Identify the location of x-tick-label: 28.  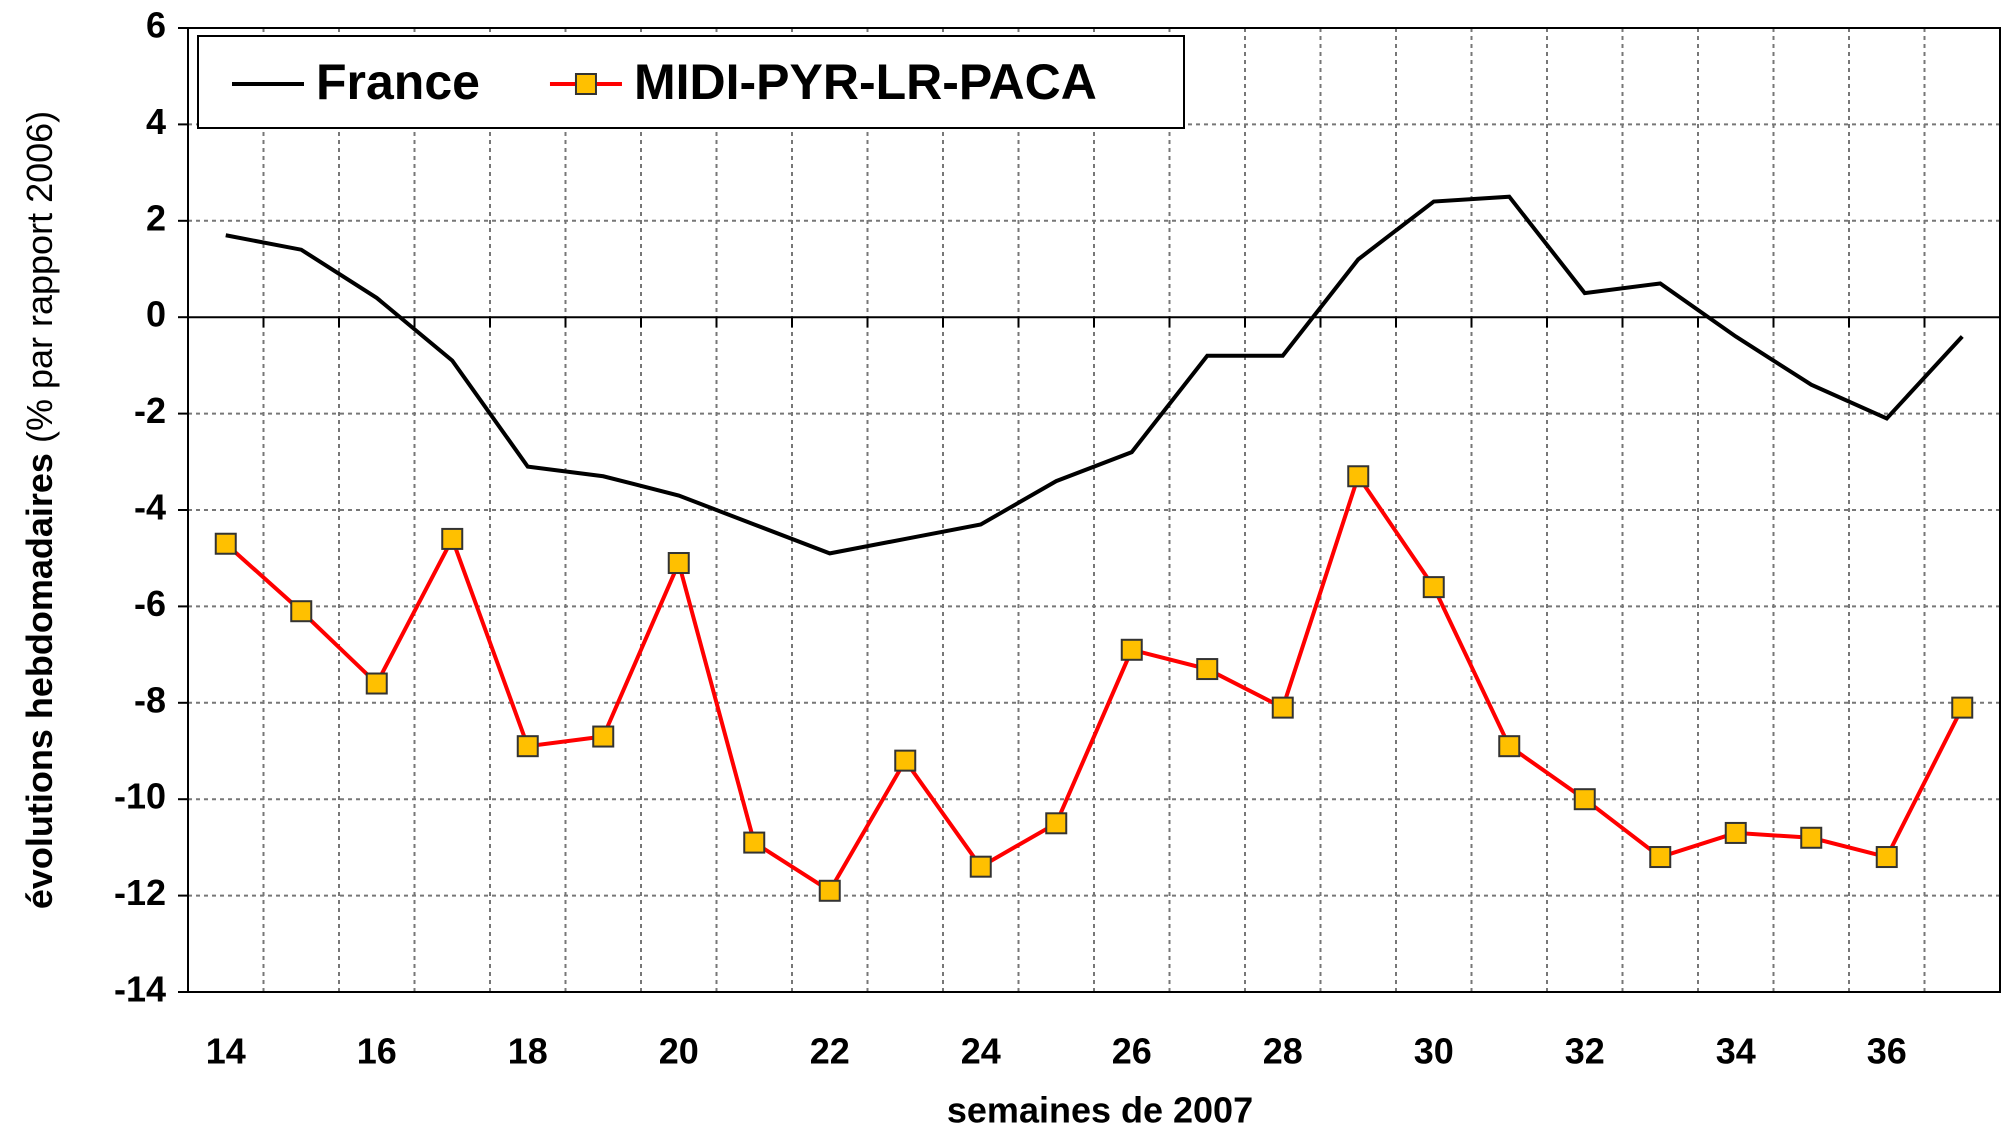
(1283, 1051).